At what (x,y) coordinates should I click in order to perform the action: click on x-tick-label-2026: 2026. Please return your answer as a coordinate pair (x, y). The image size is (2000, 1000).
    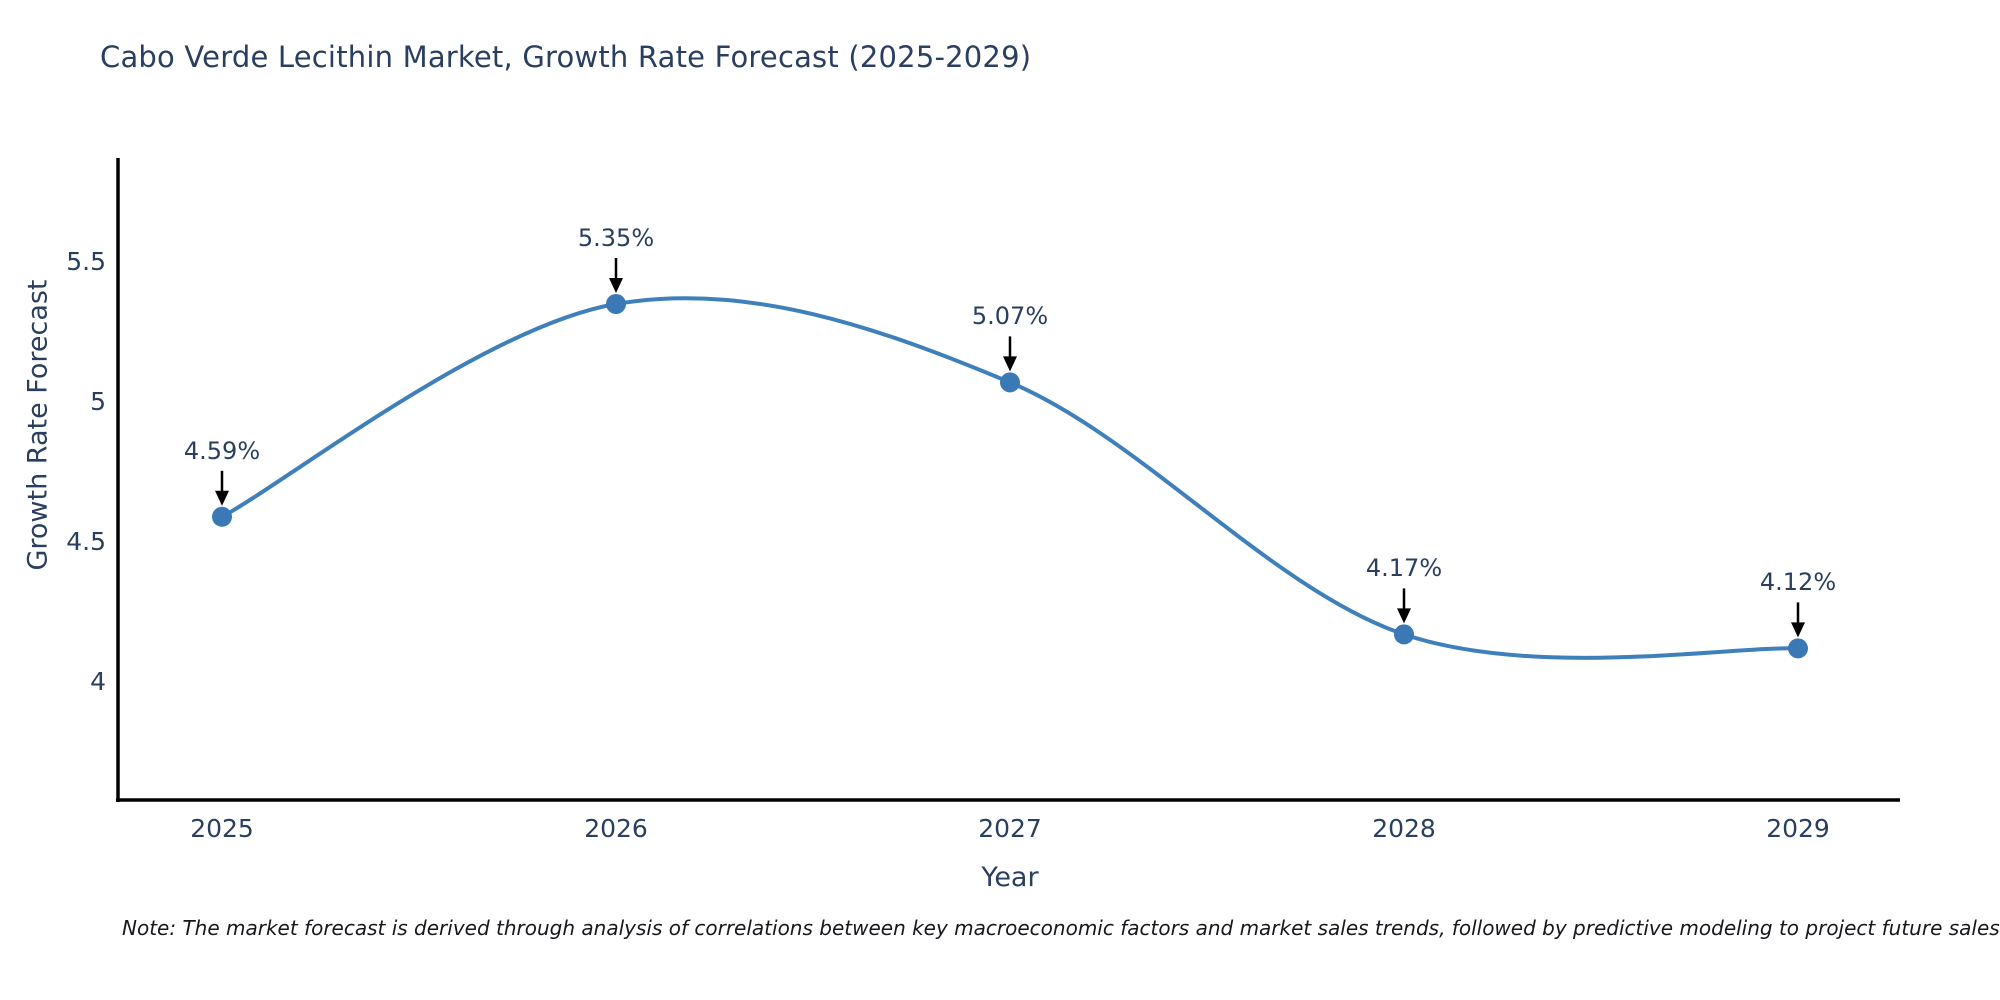
    Looking at the image, I should click on (616, 828).